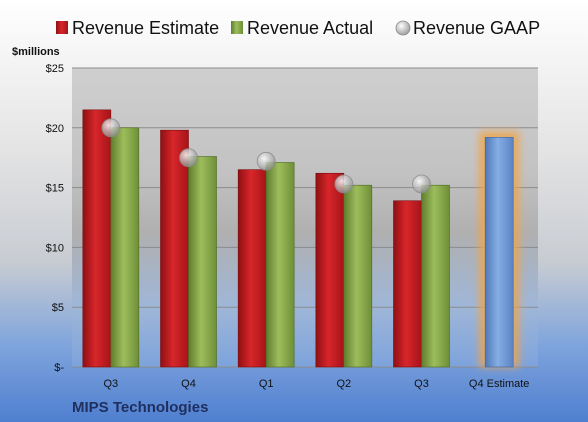 The height and width of the screenshot is (422, 588). Describe the element at coordinates (145, 28) in the screenshot. I see `legend-label: Revenue Estimate` at that location.